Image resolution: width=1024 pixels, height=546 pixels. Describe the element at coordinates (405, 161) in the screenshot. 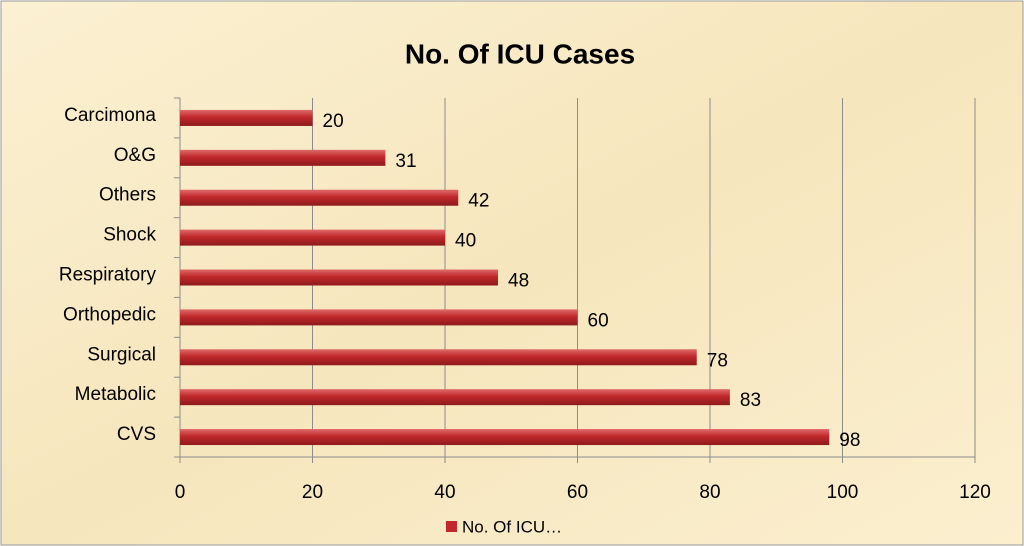

I see `data-label: 31` at that location.